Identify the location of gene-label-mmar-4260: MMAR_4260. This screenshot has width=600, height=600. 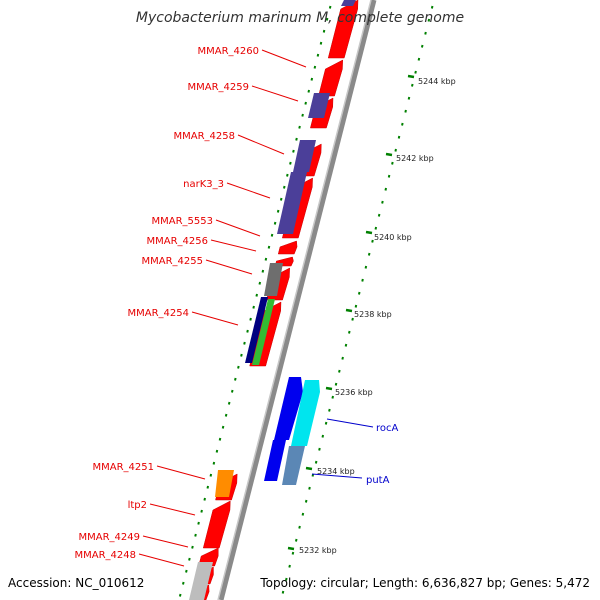
(229, 51).